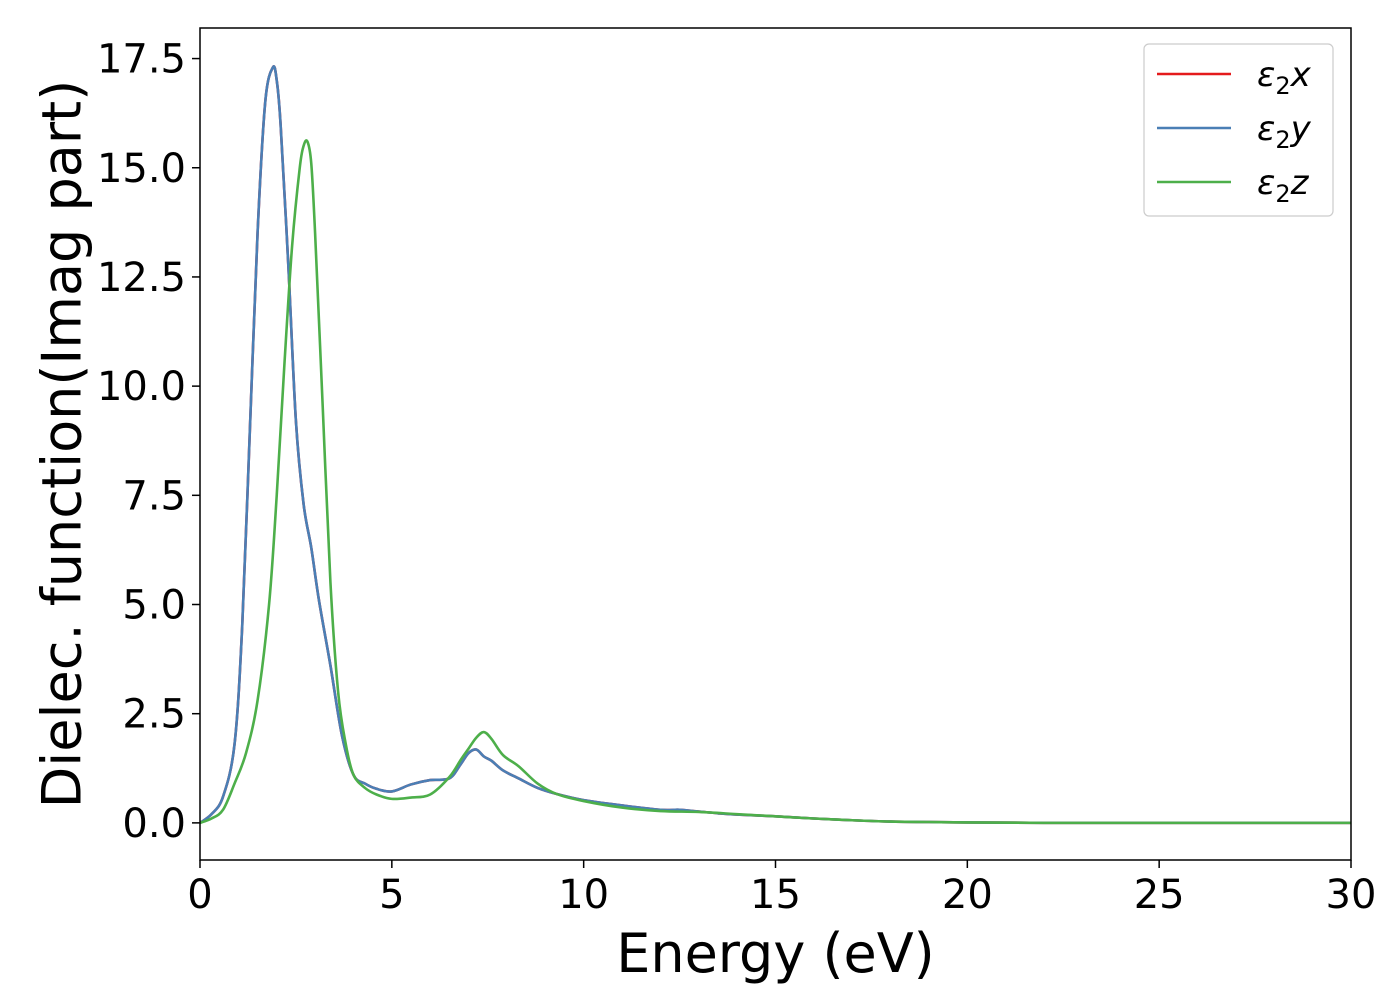 Image resolution: width=1400 pixels, height=1000 pixels. What do you see at coordinates (1284, 131) in the screenshot?
I see `legend-label-y: ε2y` at bounding box center [1284, 131].